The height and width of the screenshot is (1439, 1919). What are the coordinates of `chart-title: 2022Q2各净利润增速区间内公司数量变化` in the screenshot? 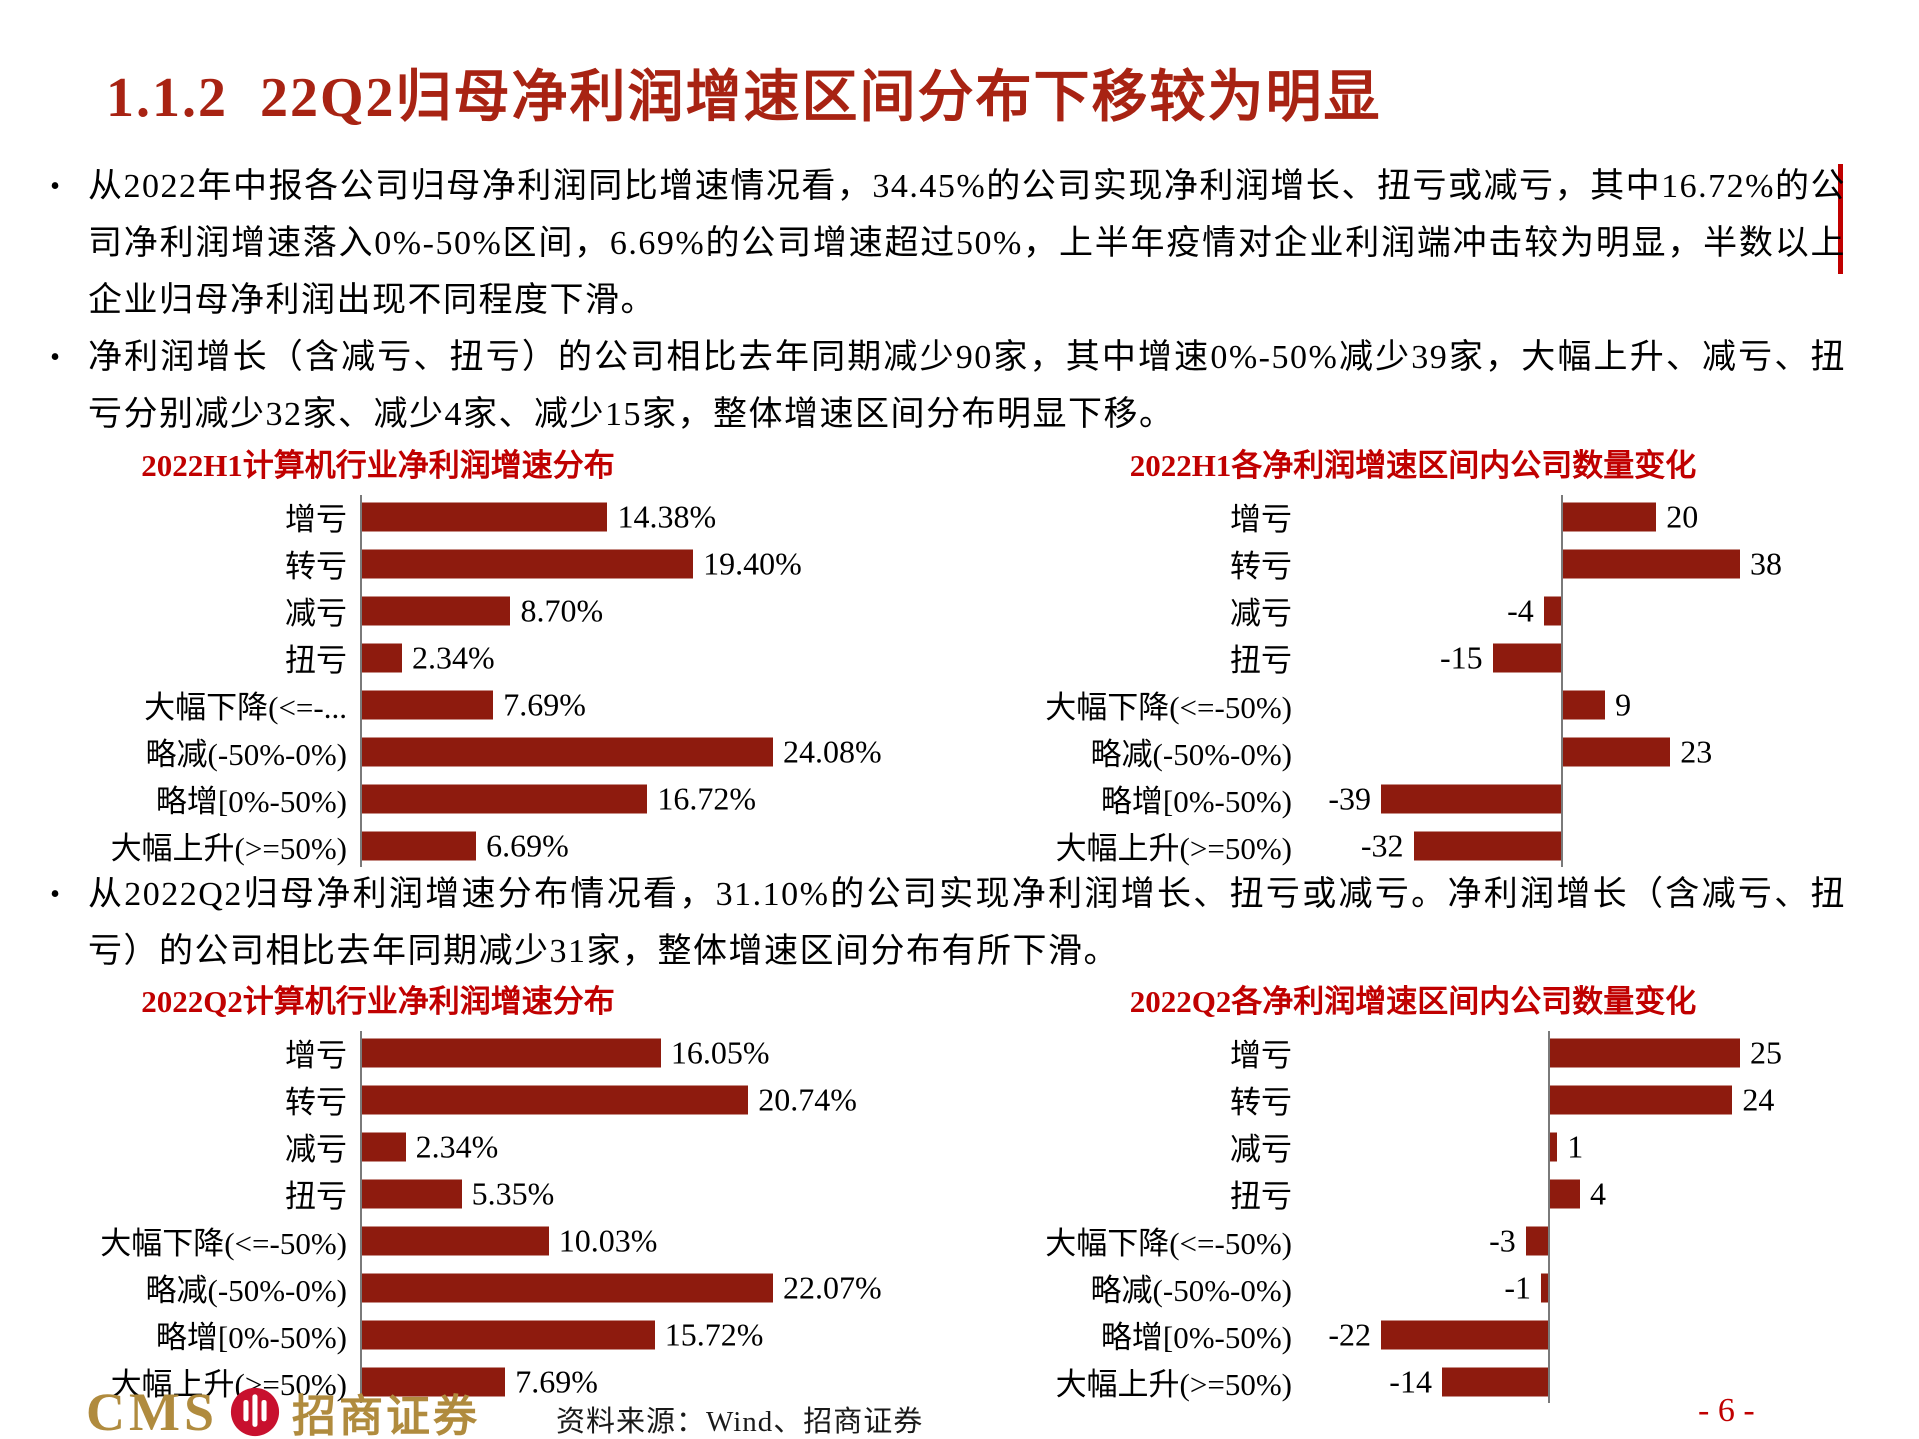 It's located at (1413, 1001).